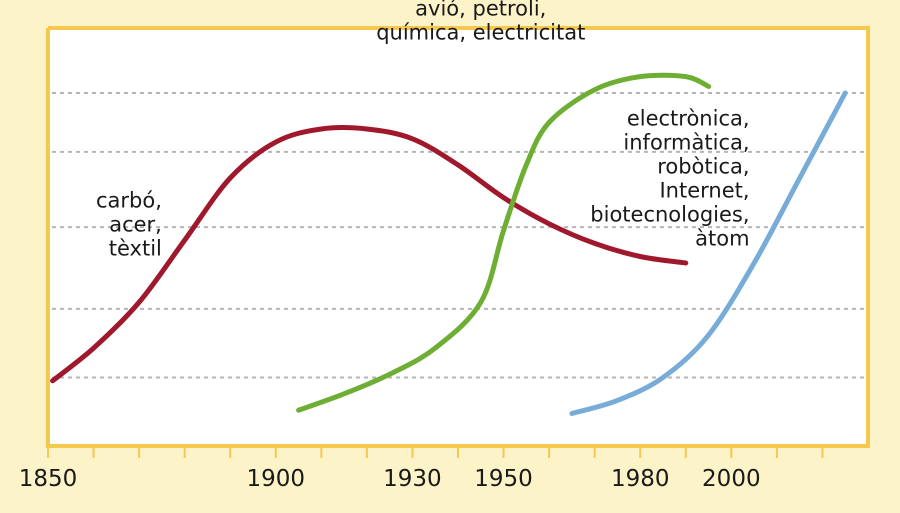 This screenshot has height=513, width=900. I want to click on x-tick-label: 2000, so click(731, 479).